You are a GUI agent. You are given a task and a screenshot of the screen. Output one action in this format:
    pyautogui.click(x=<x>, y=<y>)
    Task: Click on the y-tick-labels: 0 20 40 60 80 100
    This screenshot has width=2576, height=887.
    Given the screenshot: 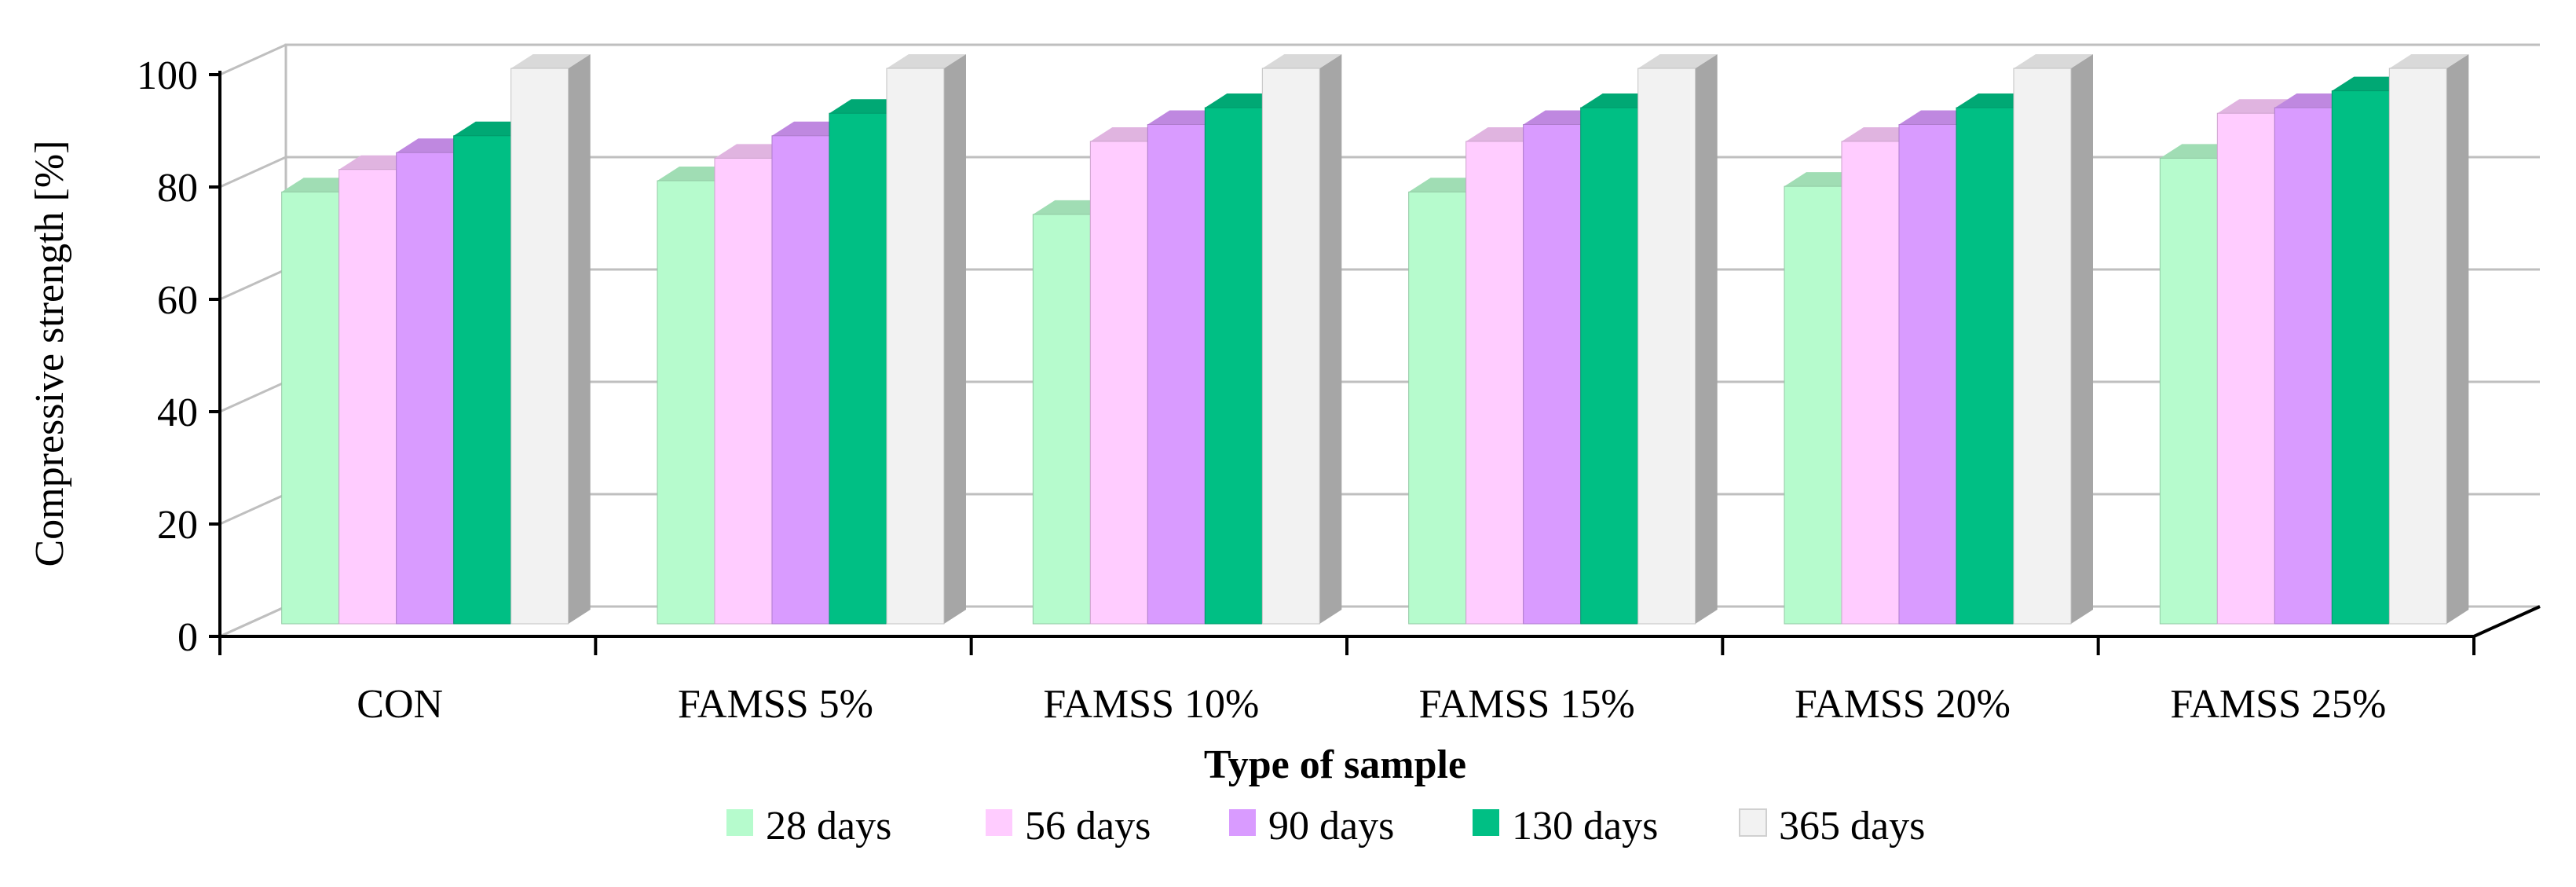 What is the action you would take?
    pyautogui.click(x=168, y=356)
    